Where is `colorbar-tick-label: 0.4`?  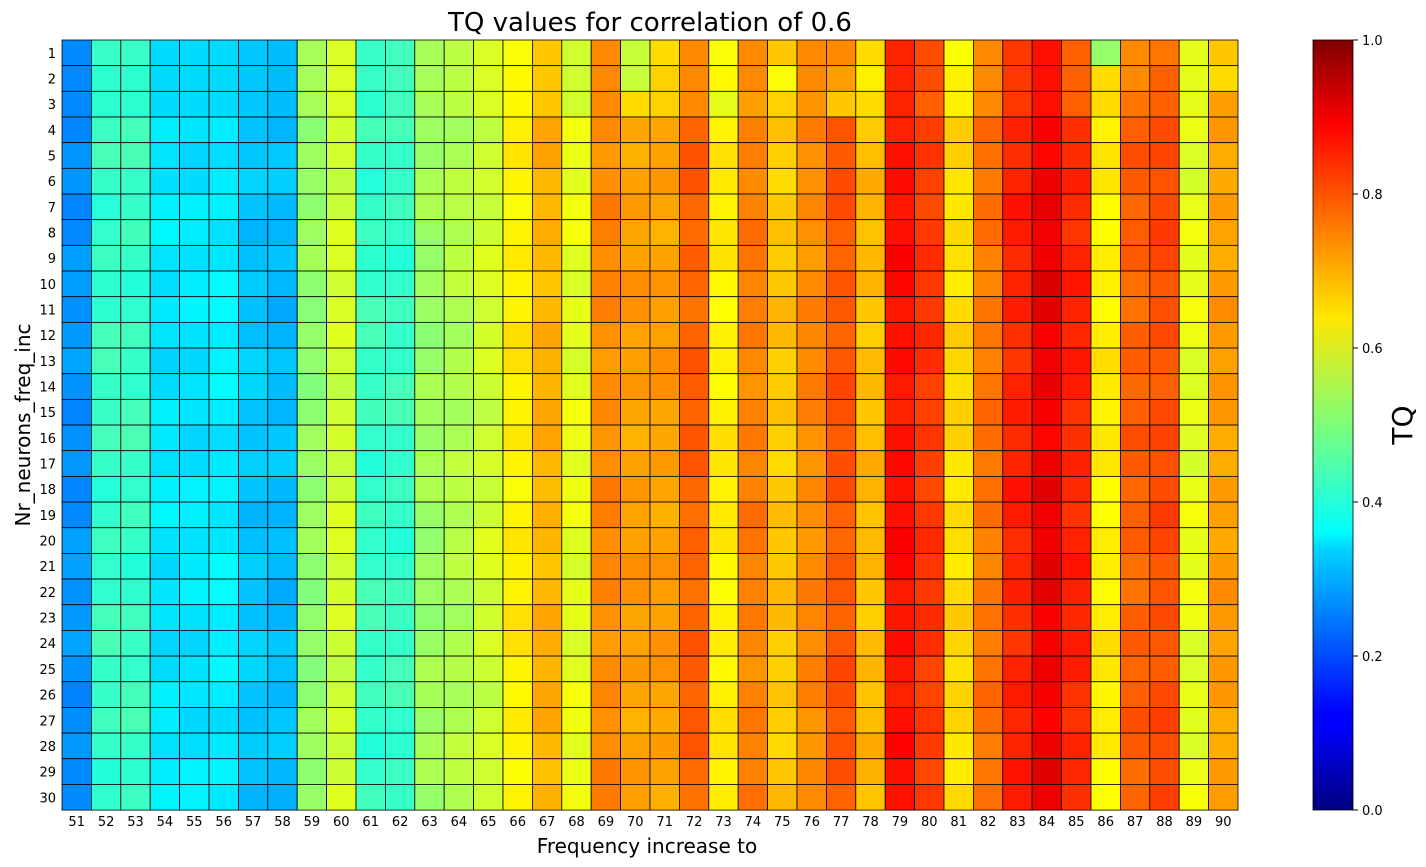 colorbar-tick-label: 0.4 is located at coordinates (1372, 503).